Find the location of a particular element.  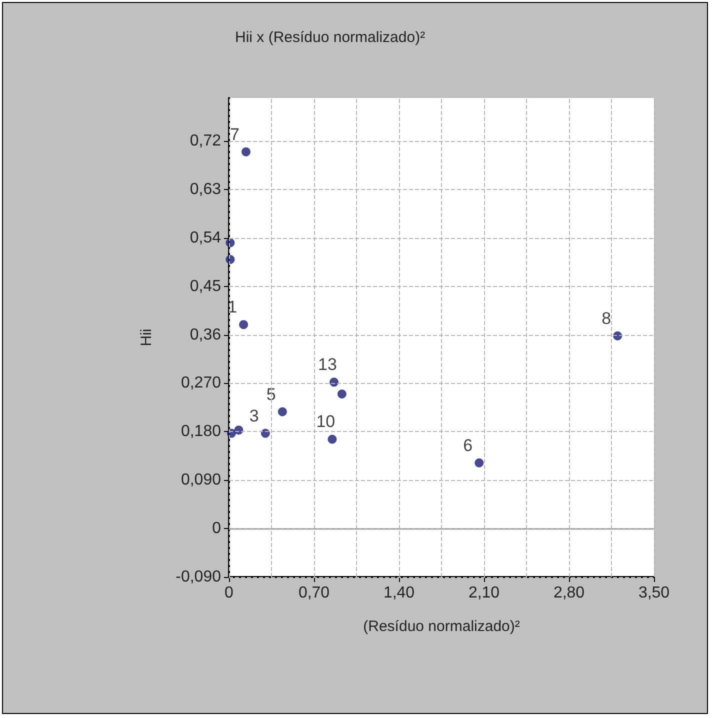

y-tick-label: 0,72 is located at coordinates (206, 141).